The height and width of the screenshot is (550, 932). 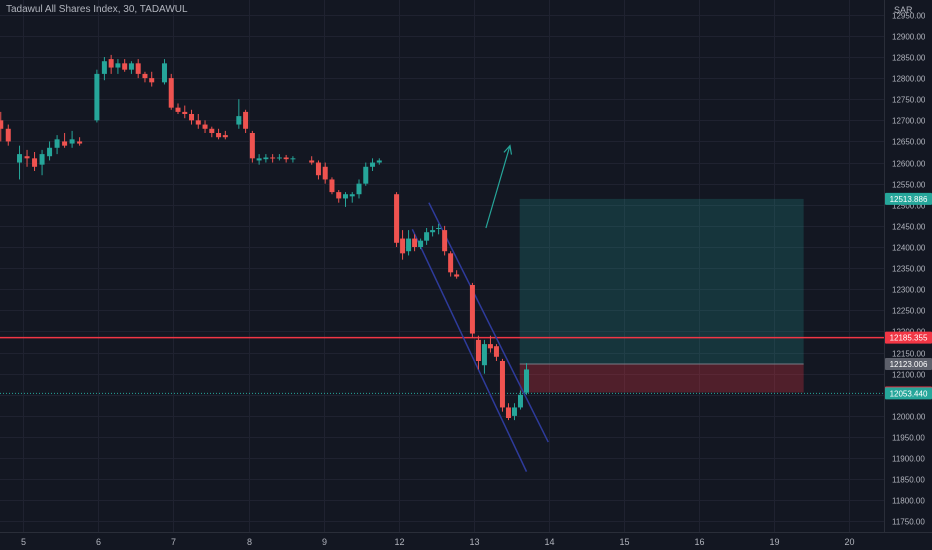 I want to click on y-tick-label: 11950.00, so click(x=908, y=438).